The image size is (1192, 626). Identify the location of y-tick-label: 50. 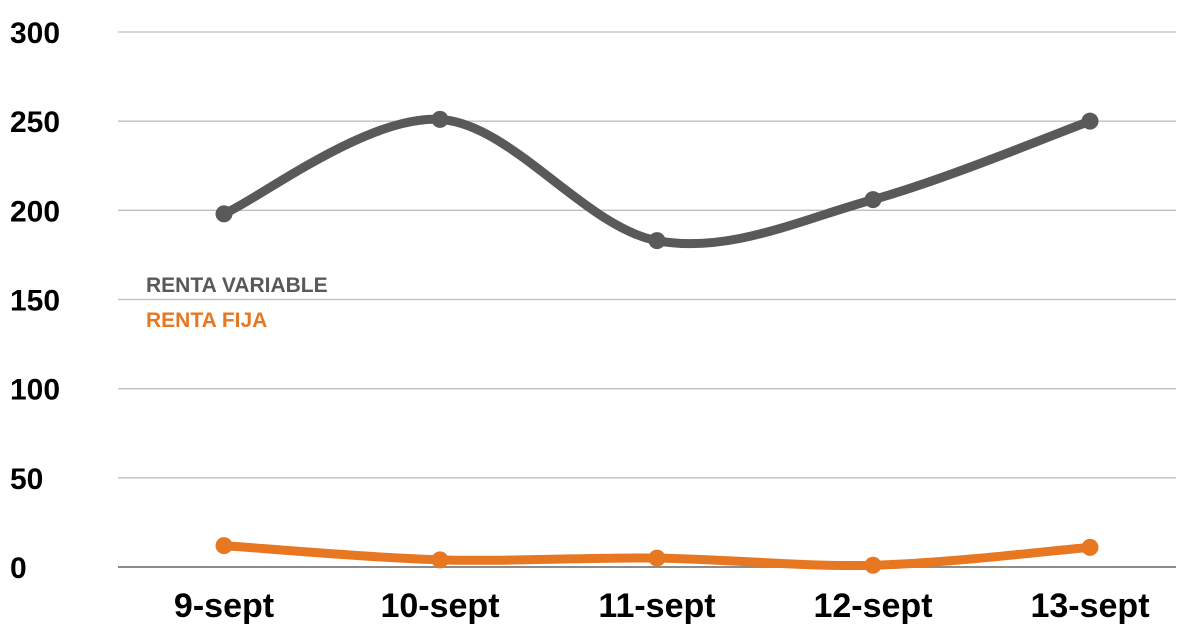
(26, 479).